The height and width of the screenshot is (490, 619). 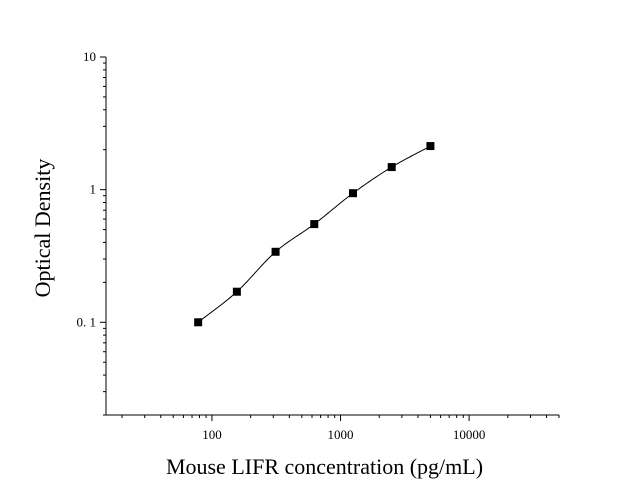 I want to click on x-axis-ticks: 100 1000 10000, so click(x=340, y=428).